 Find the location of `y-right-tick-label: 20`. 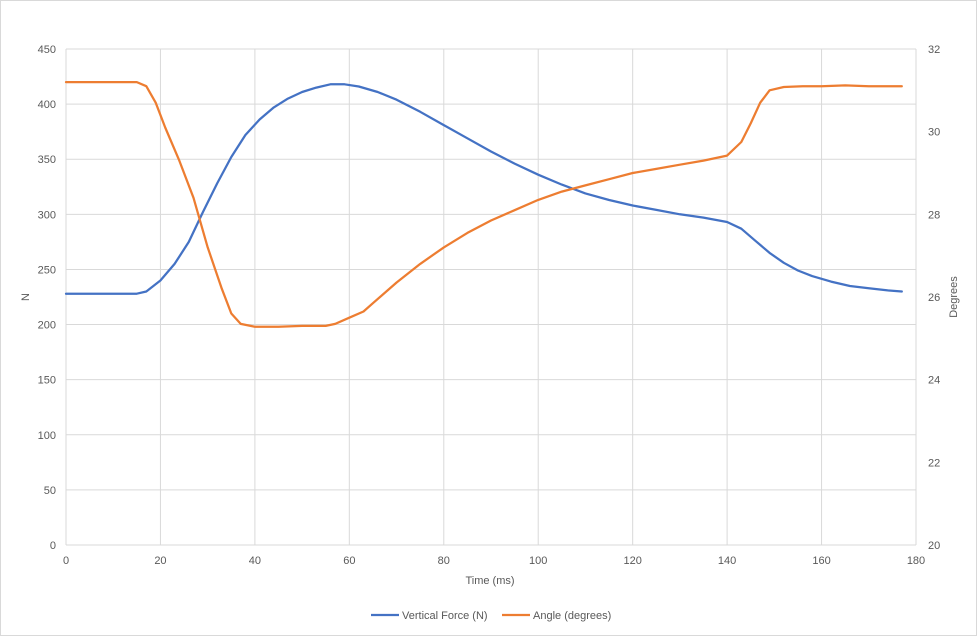

y-right-tick-label: 20 is located at coordinates (934, 546).